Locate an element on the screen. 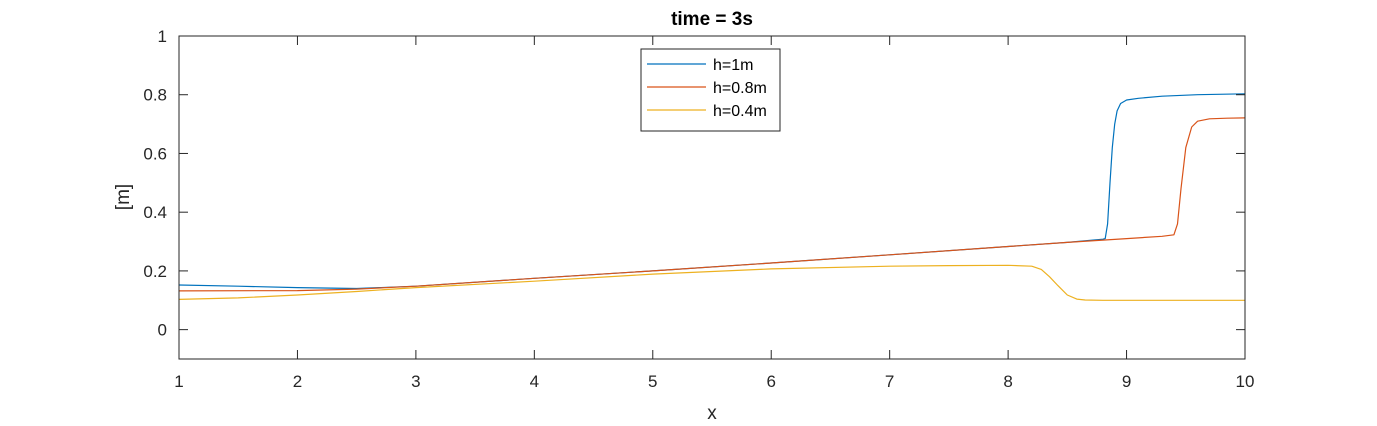 The width and height of the screenshot is (1377, 426). x-tick-label: 5 is located at coordinates (652, 381).